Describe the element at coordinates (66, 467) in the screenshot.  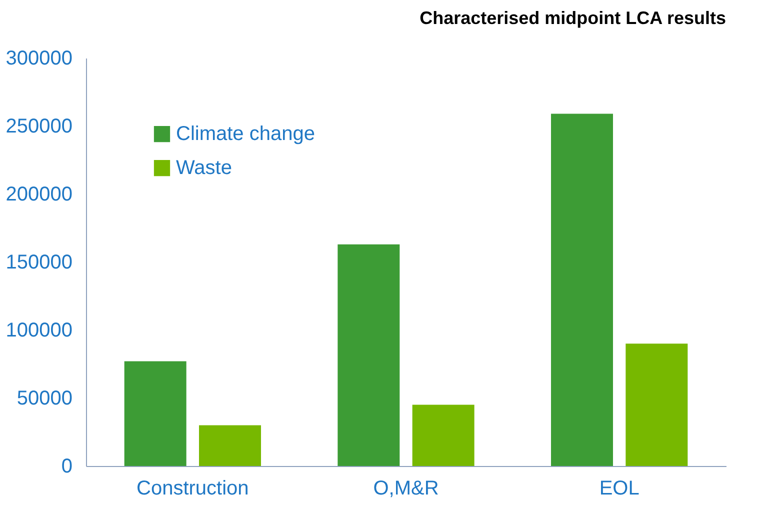
I see `y-tick-label: 0` at that location.